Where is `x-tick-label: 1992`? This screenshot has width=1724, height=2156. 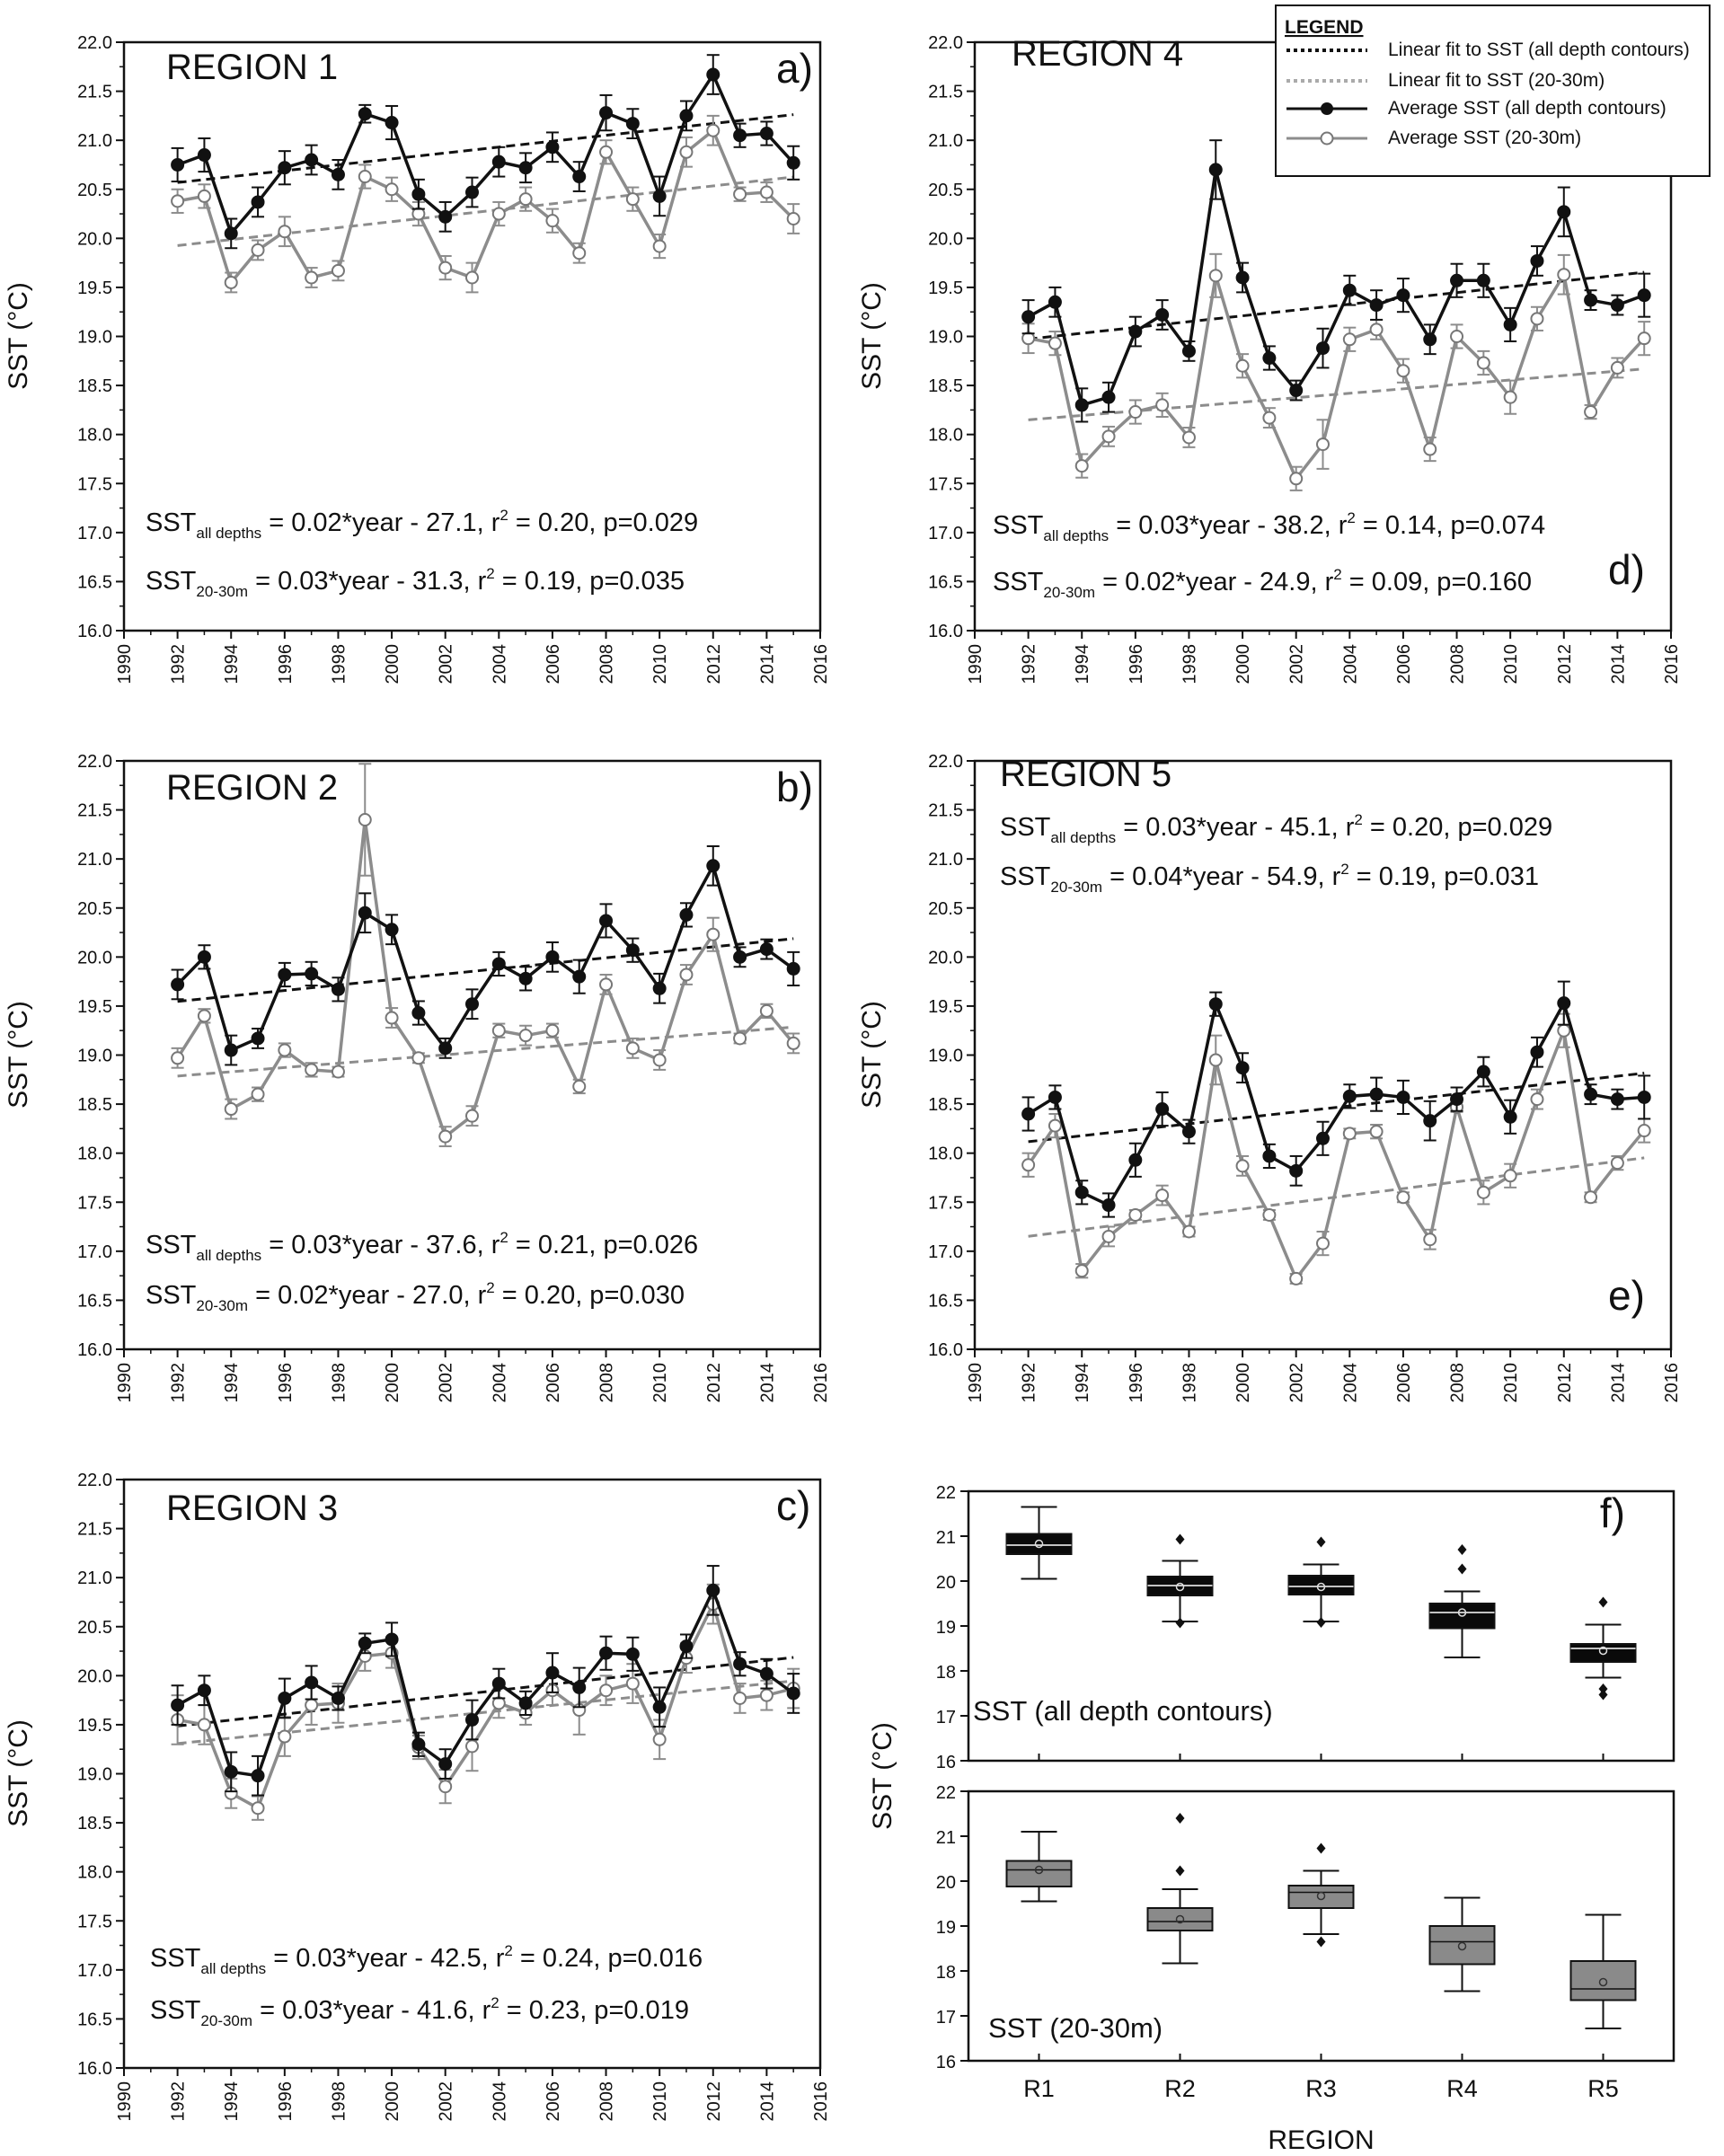
x-tick-label: 1992 is located at coordinates (179, 2101).